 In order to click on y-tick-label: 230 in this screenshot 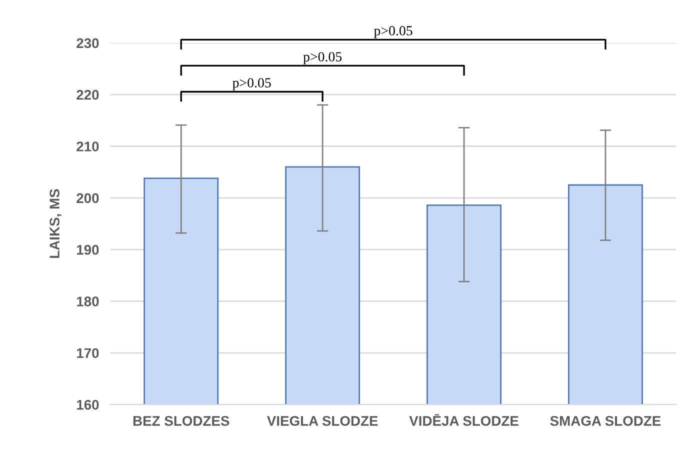, I will do `click(87, 43)`.